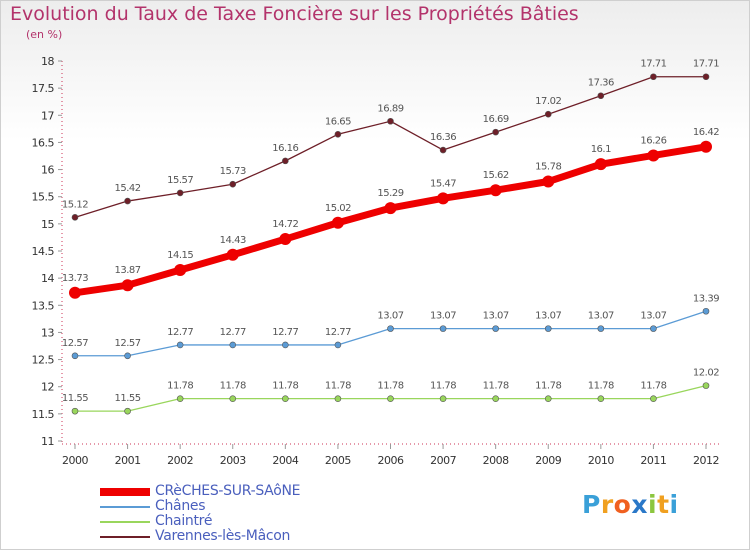 The image size is (750, 550). What do you see at coordinates (223, 536) in the screenshot?
I see `legend-label: Varennes-lès-Mâcon` at bounding box center [223, 536].